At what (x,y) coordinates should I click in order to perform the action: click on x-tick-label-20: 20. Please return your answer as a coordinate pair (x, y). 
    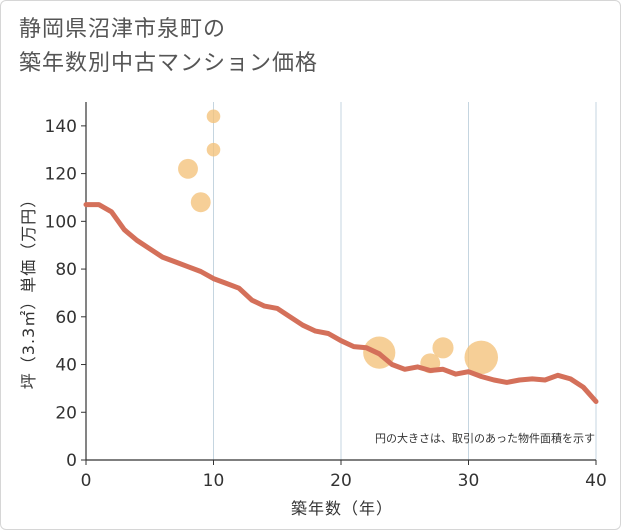
    Looking at the image, I should click on (341, 481).